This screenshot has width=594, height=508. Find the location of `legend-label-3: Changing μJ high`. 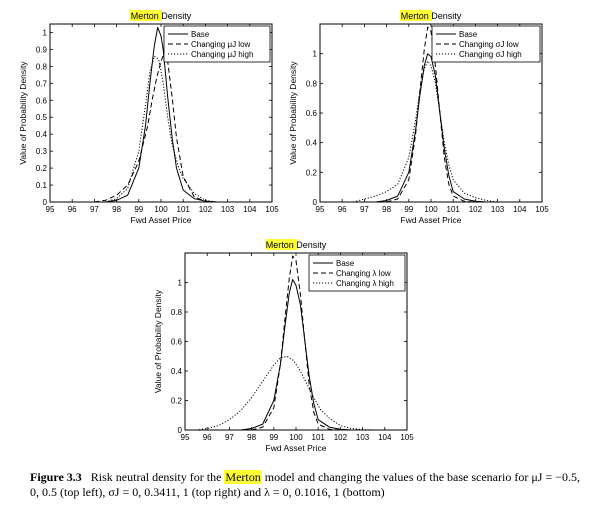

legend-label-3: Changing μJ high is located at coordinates (222, 54).